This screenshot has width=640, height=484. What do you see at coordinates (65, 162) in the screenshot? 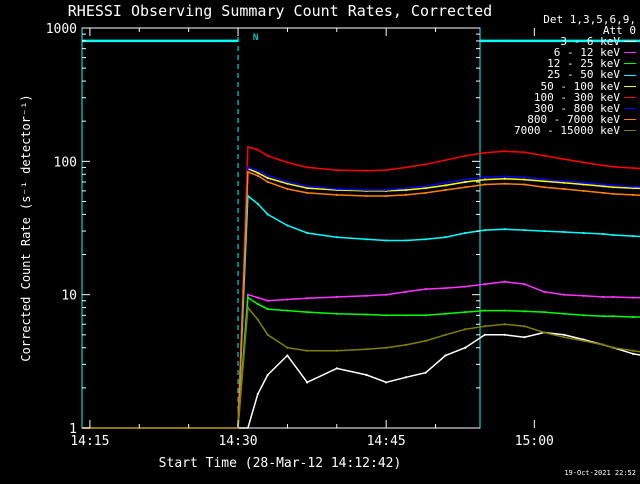
I see `y-tick-label: 100` at bounding box center [65, 162].